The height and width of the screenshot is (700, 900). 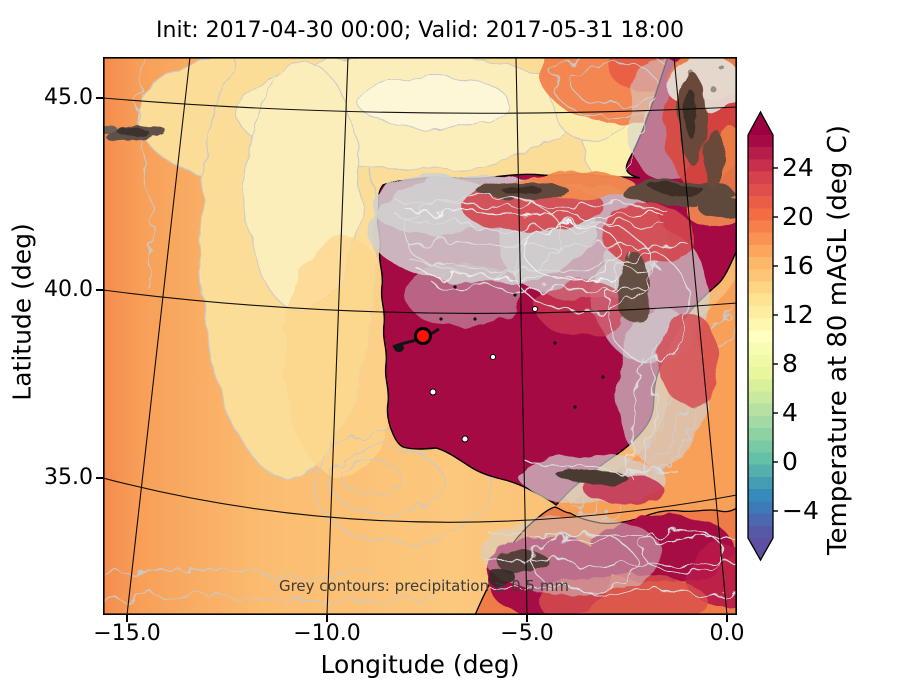 What do you see at coordinates (798, 265) in the screenshot?
I see `colorbar-tick-label: 16` at bounding box center [798, 265].